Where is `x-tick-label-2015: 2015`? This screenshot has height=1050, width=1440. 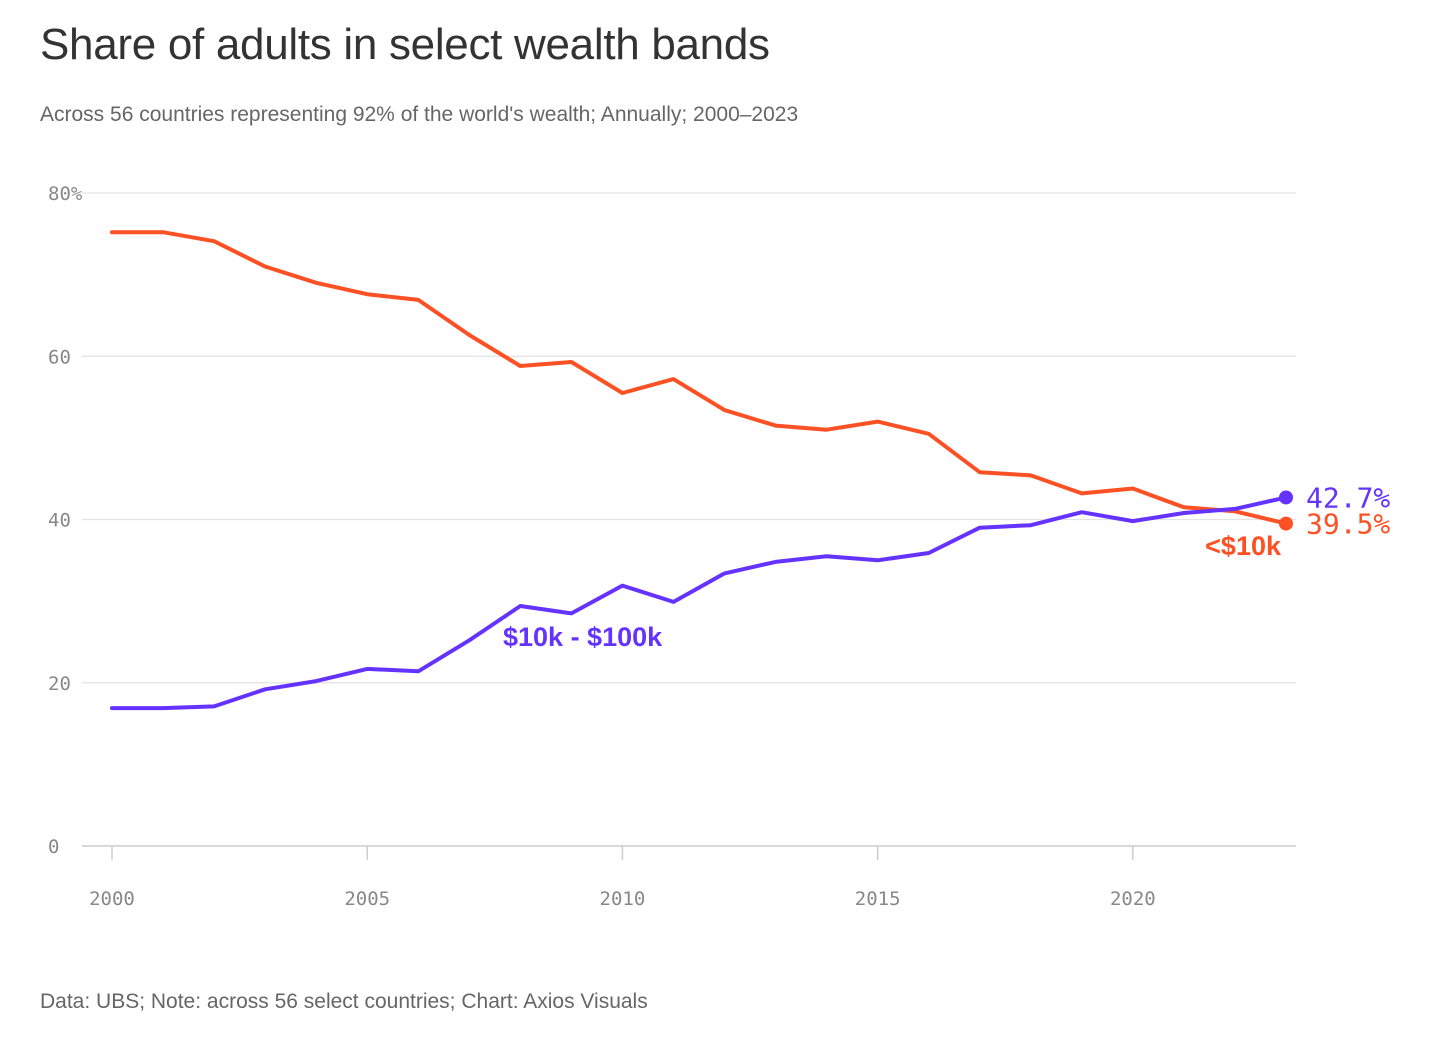 x-tick-label-2015: 2015 is located at coordinates (878, 899).